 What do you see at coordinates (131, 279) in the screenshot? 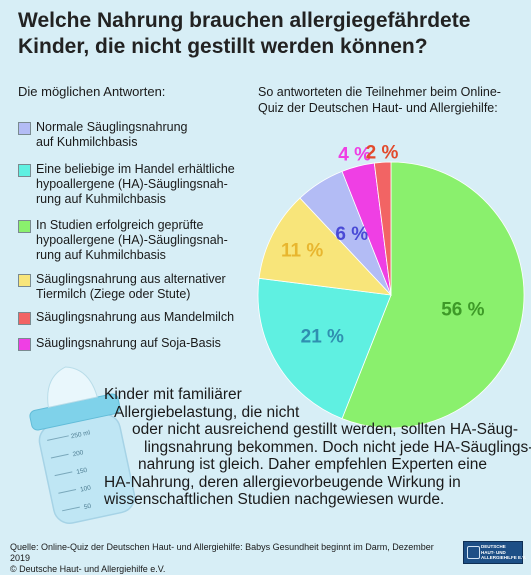
I see `legend-line: Säuglingsnahrung aus alternativer` at bounding box center [131, 279].